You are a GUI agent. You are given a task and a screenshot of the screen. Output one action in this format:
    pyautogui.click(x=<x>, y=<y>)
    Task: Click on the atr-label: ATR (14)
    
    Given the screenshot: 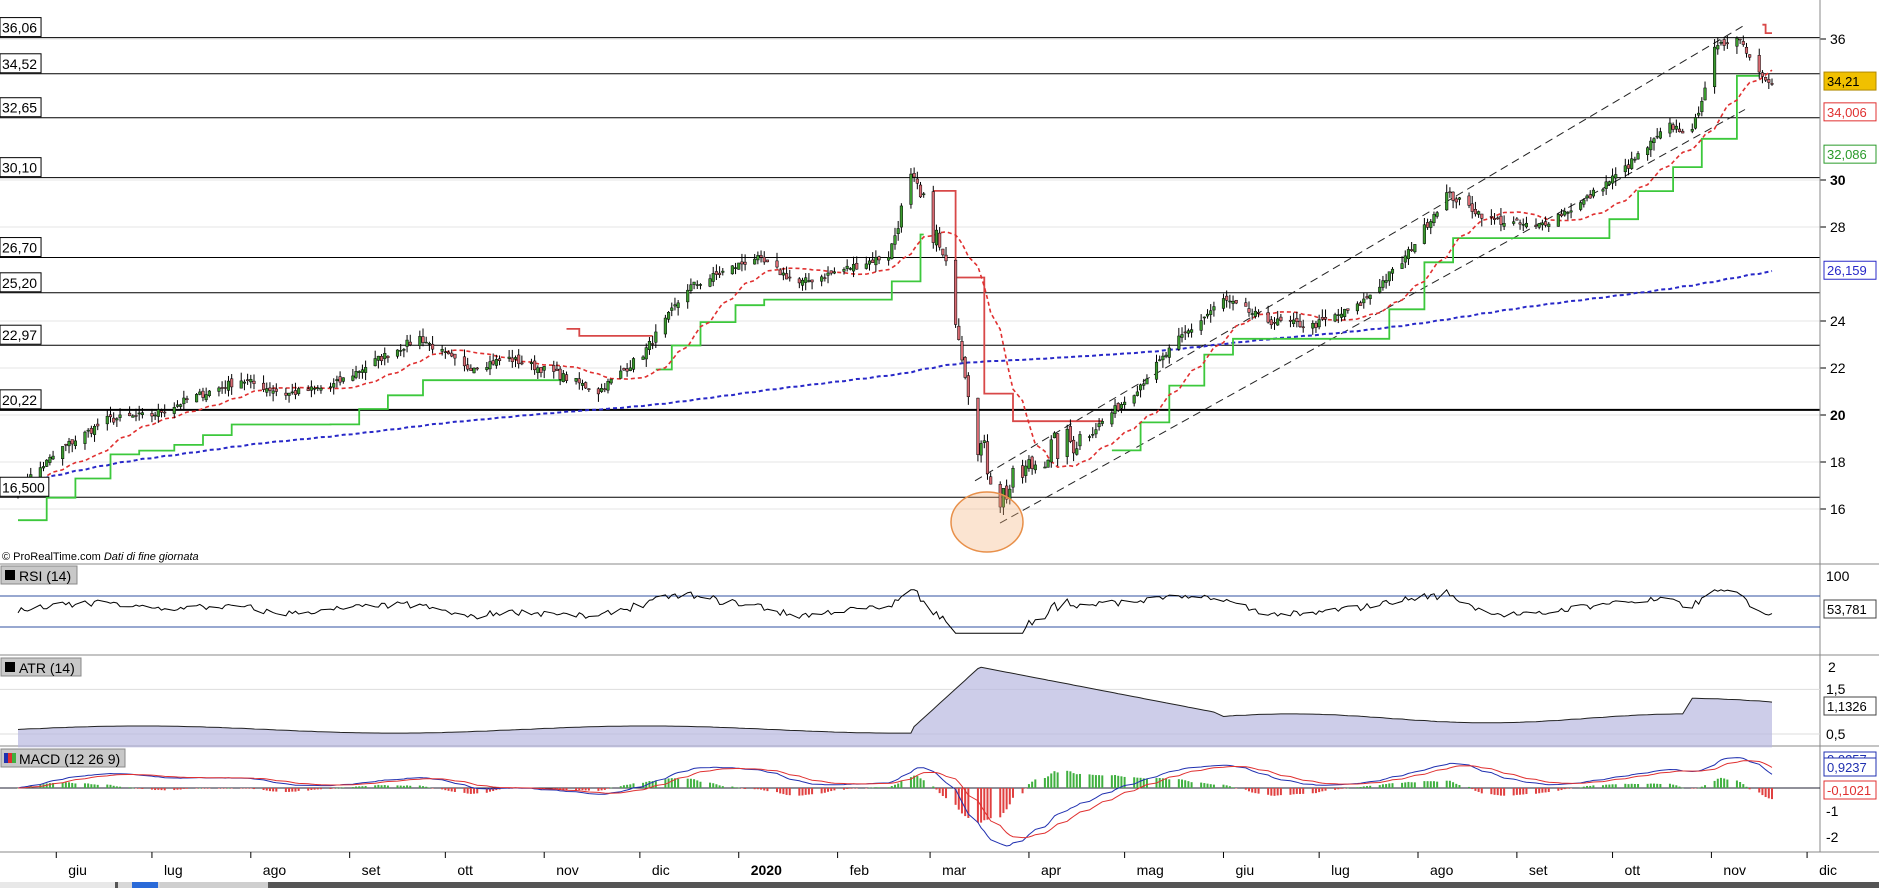 What is the action you would take?
    pyautogui.click(x=41, y=667)
    